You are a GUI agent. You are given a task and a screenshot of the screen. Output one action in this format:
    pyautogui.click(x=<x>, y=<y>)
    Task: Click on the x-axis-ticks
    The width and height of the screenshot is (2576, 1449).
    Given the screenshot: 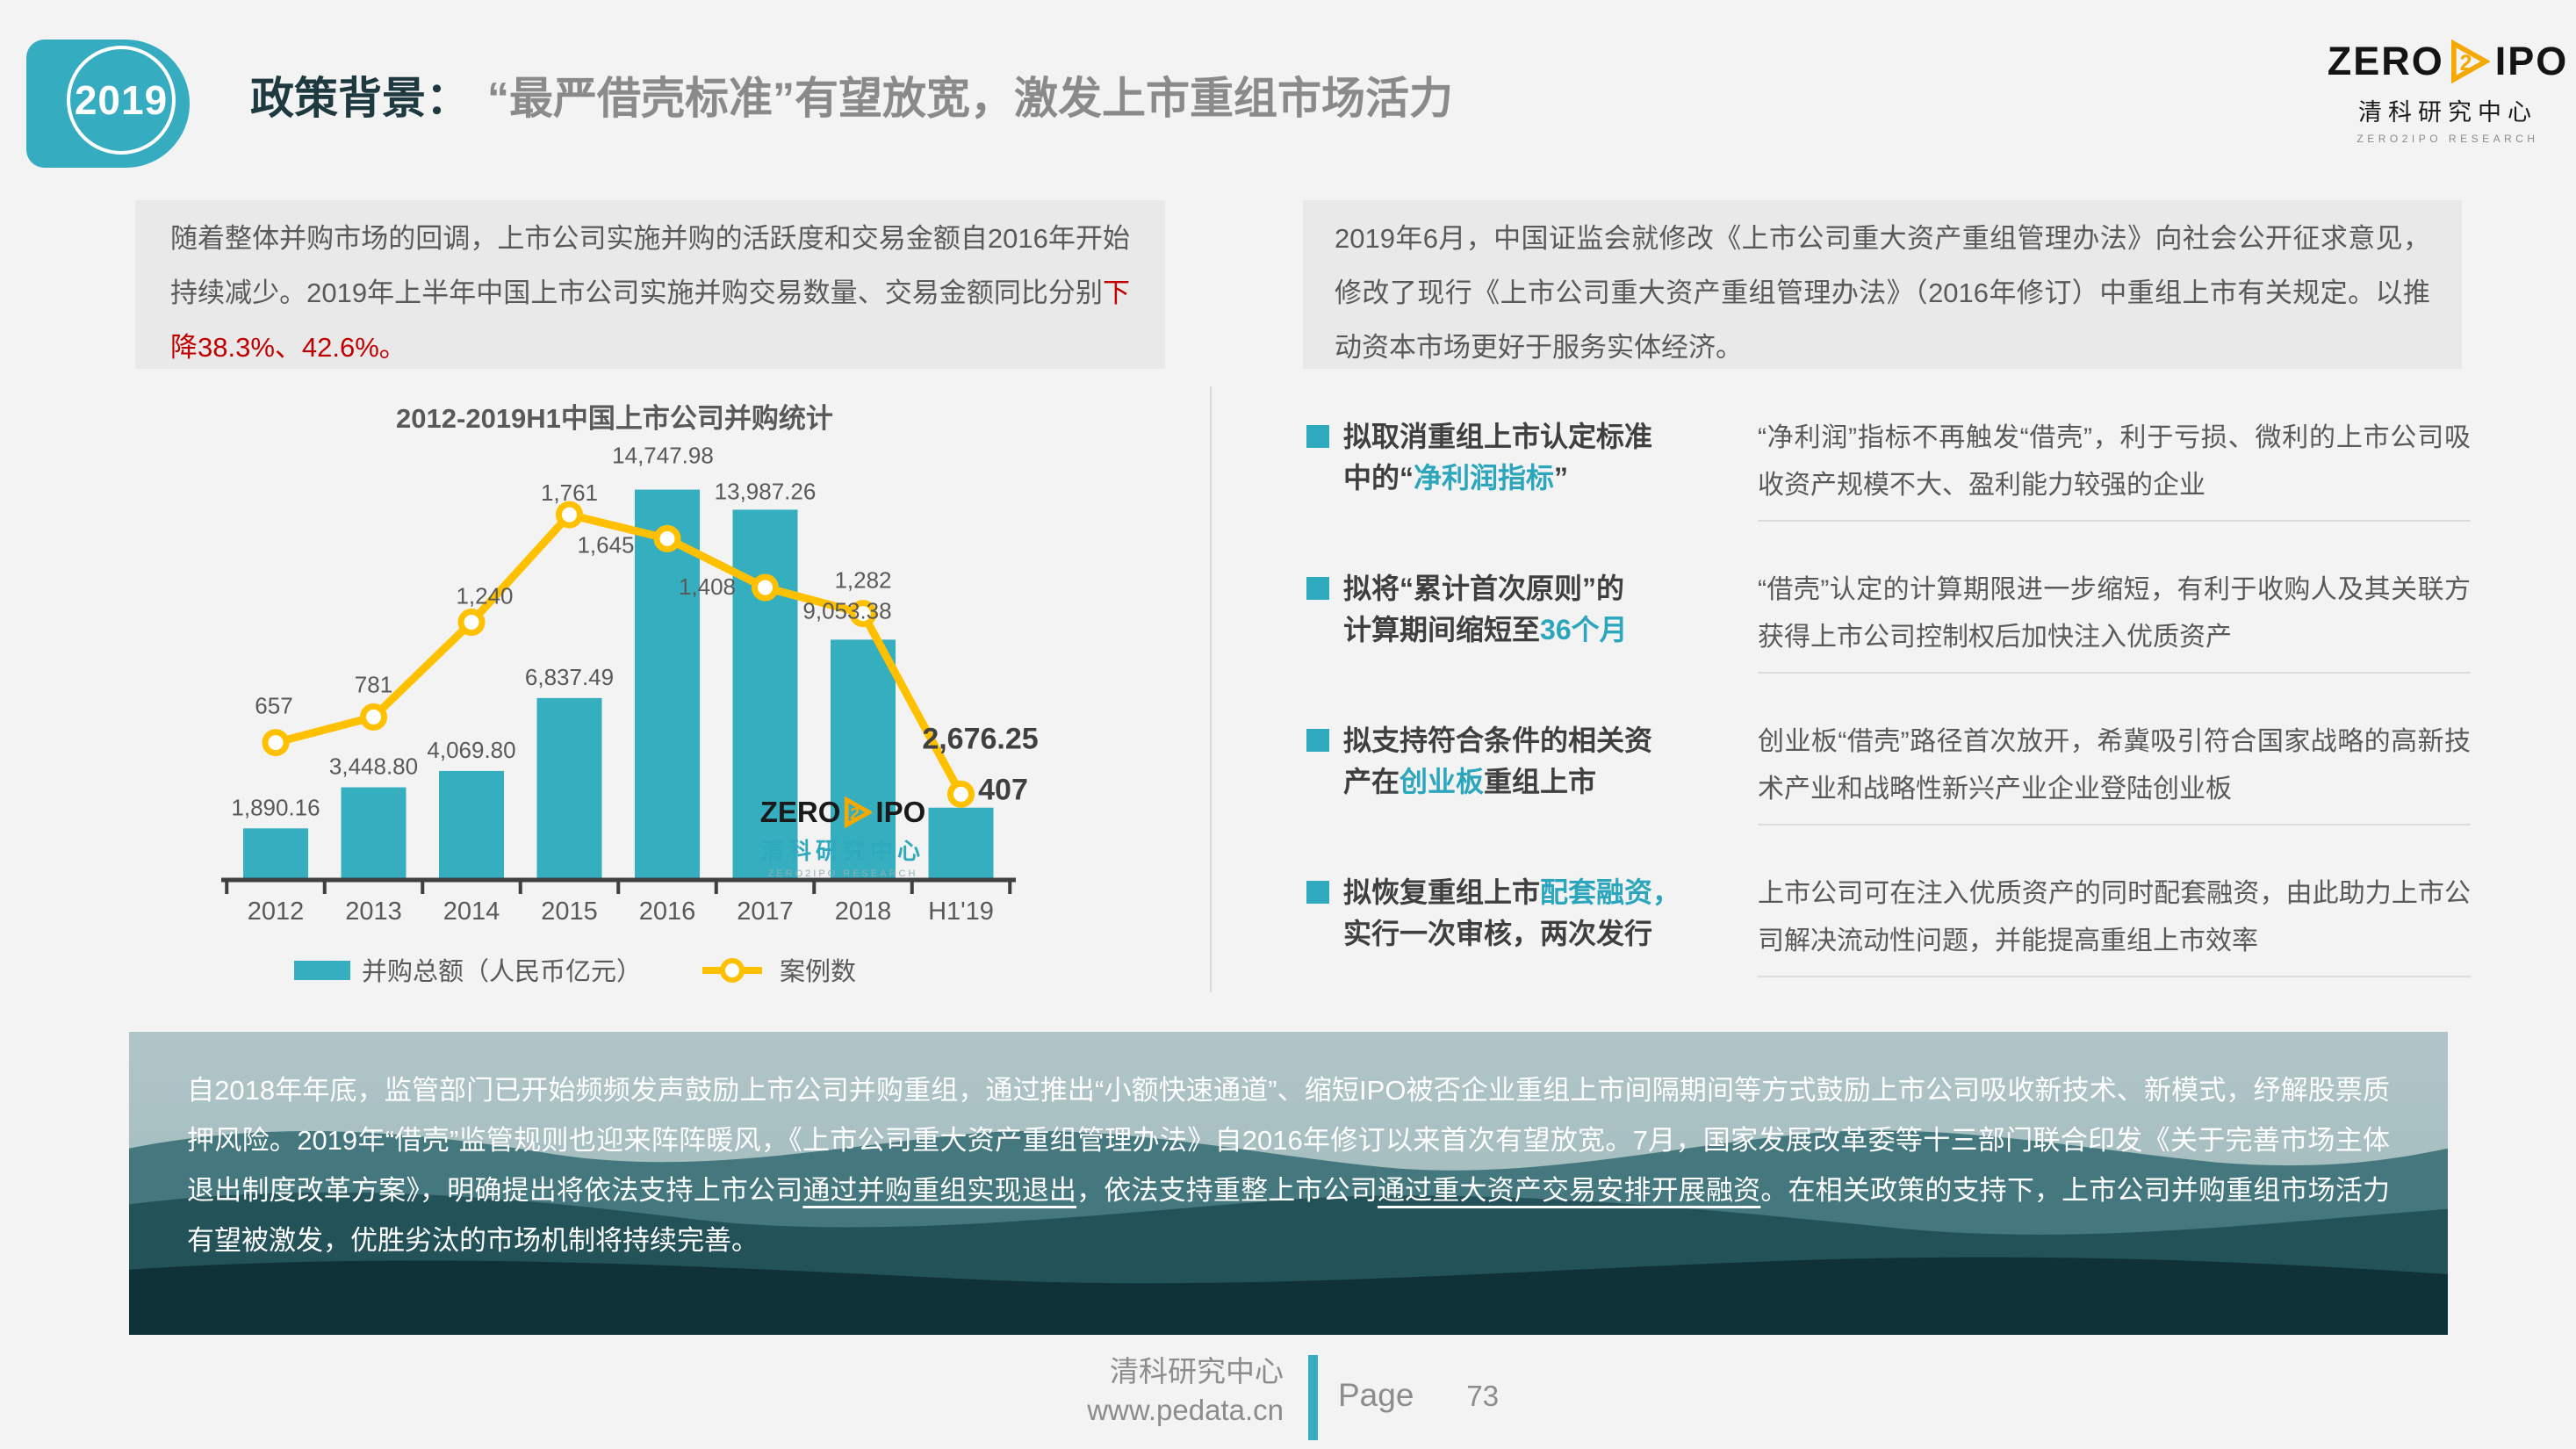 What is the action you would take?
    pyautogui.click(x=618, y=888)
    